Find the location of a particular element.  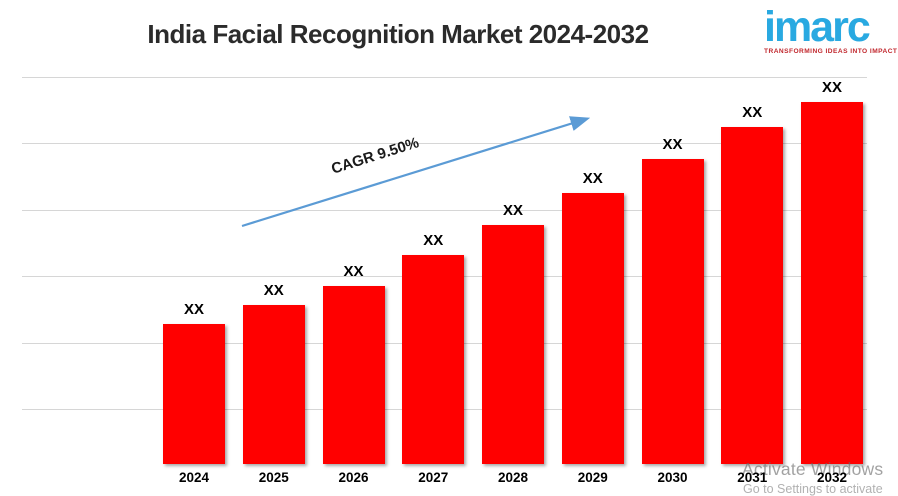

axis-label-2029: 2029 is located at coordinates (592, 477).